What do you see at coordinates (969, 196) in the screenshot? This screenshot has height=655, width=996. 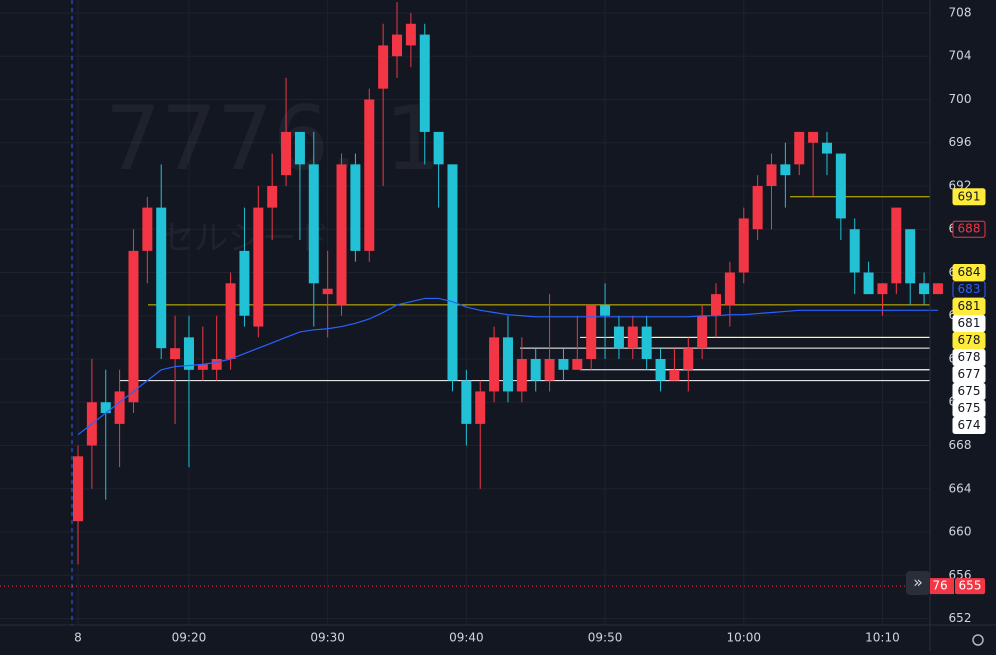 I see `price-label: 691` at bounding box center [969, 196].